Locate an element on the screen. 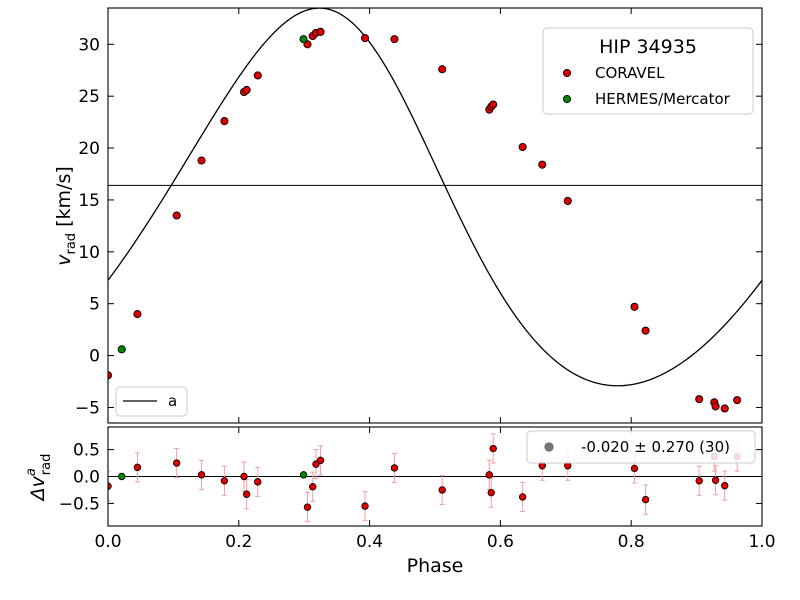 This screenshot has height=600, width=800. residual-y-label-sup: a is located at coordinates (31, 472).